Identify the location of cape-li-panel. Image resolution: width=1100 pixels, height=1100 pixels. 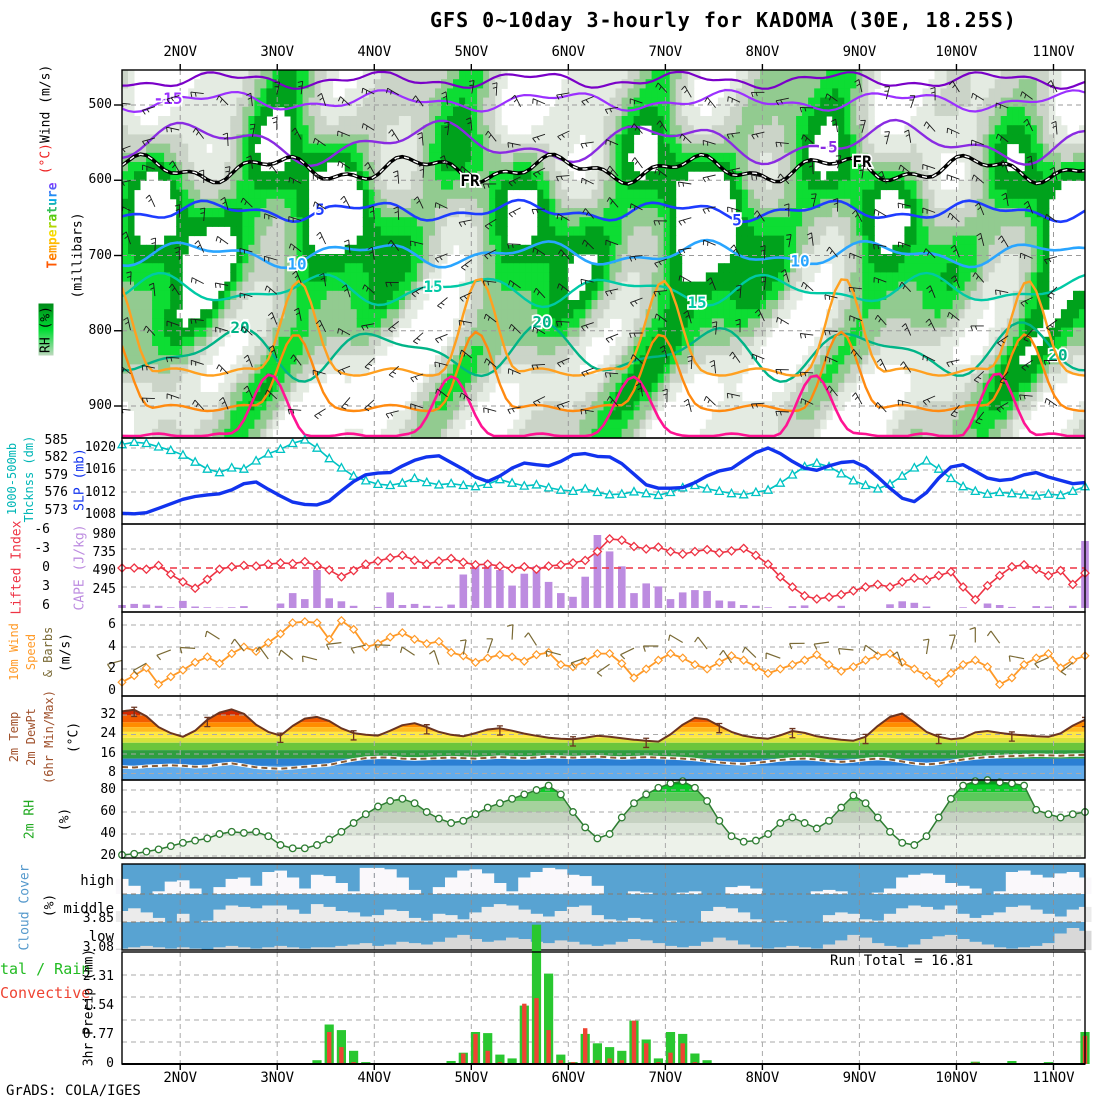
(603, 568).